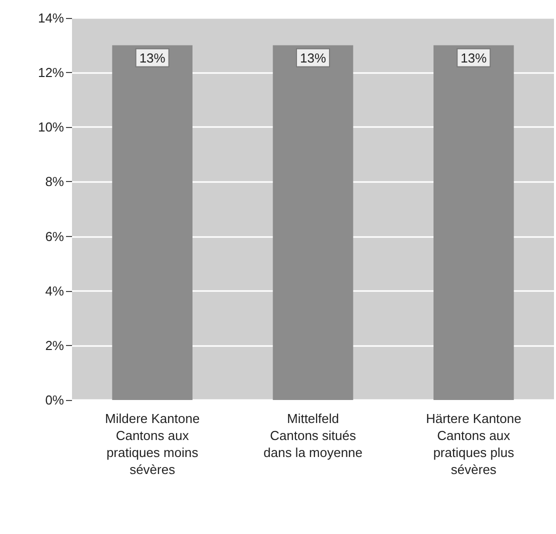  What do you see at coordinates (152, 444) in the screenshot?
I see `x-tick-label: Mildere Kantone Cantons aux pratiques moins sévères` at bounding box center [152, 444].